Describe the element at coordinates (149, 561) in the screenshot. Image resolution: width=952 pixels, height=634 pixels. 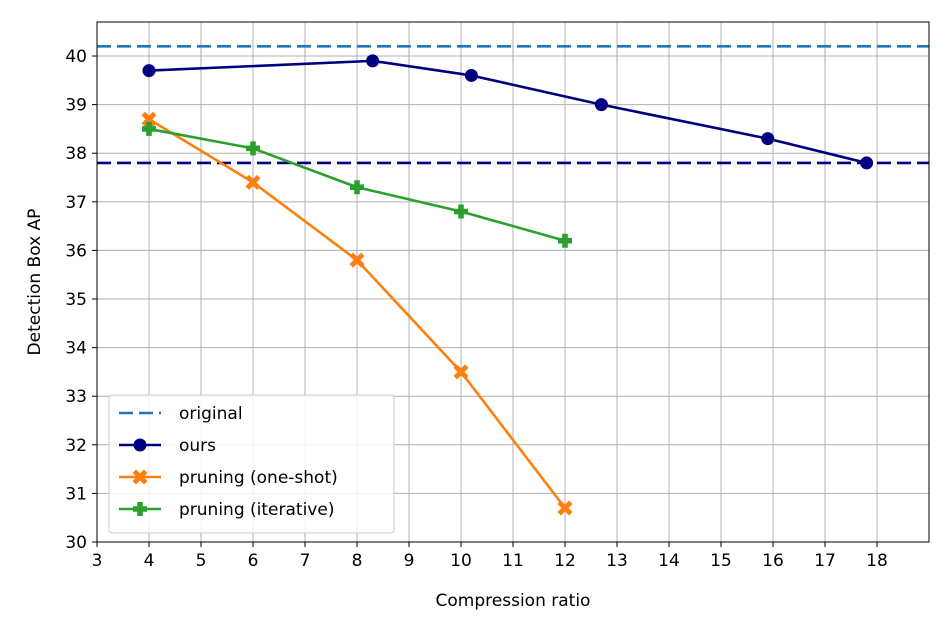
I see `x-tick-label: 4` at that location.